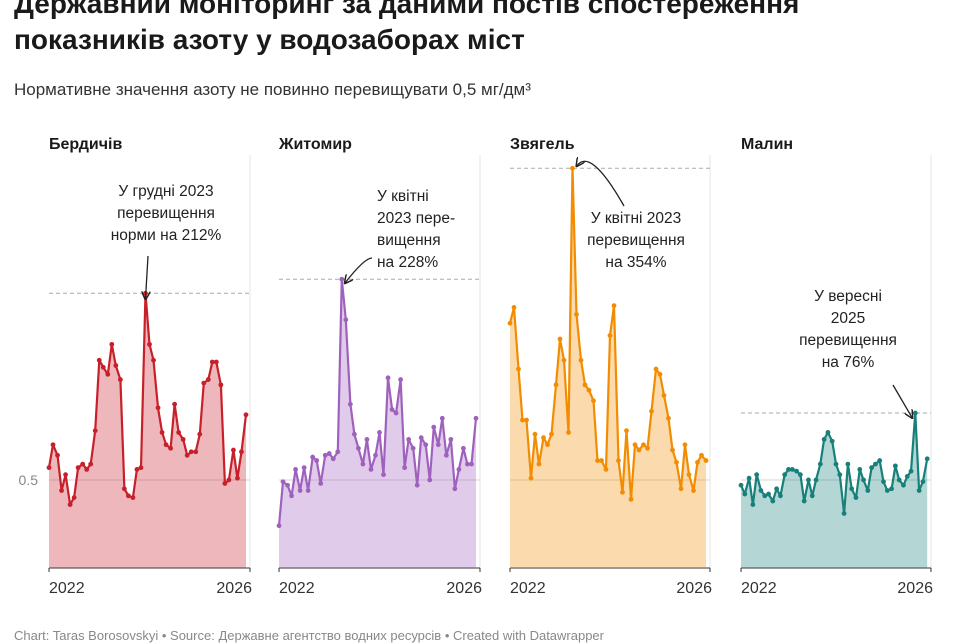 Image resolution: width=960 pixels, height=643 pixels. Describe the element at coordinates (29, 480) in the screenshot. I see `y-tick-label: 0.5` at that location.